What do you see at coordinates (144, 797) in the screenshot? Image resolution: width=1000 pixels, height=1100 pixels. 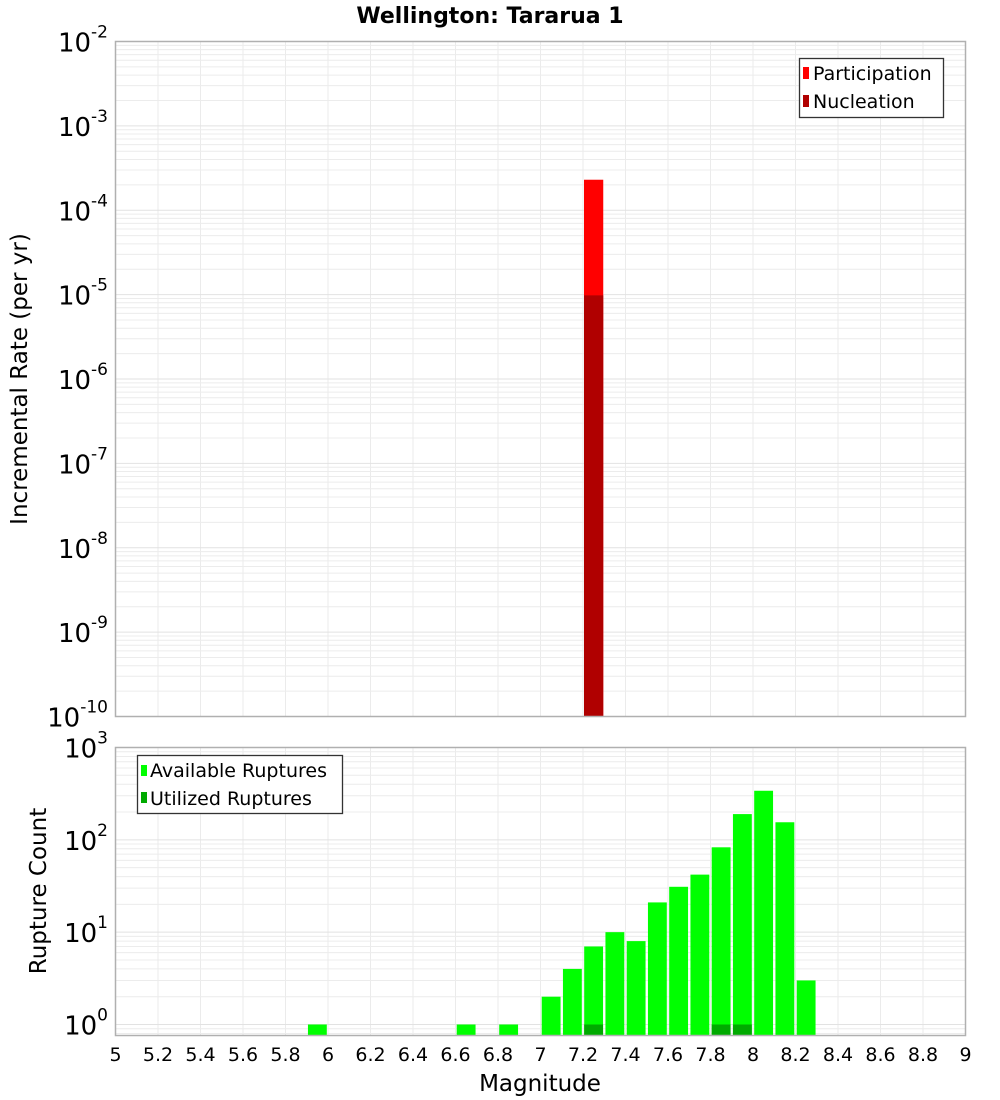 I see `utilized-swatch` at bounding box center [144, 797].